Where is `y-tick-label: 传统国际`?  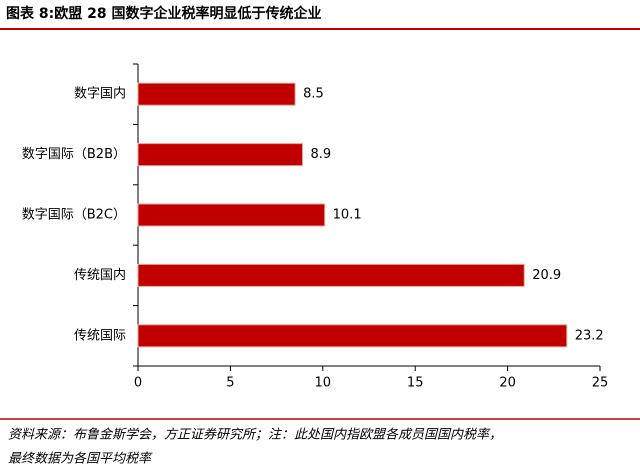
y-tick-label: 传统国际 is located at coordinates (100, 335).